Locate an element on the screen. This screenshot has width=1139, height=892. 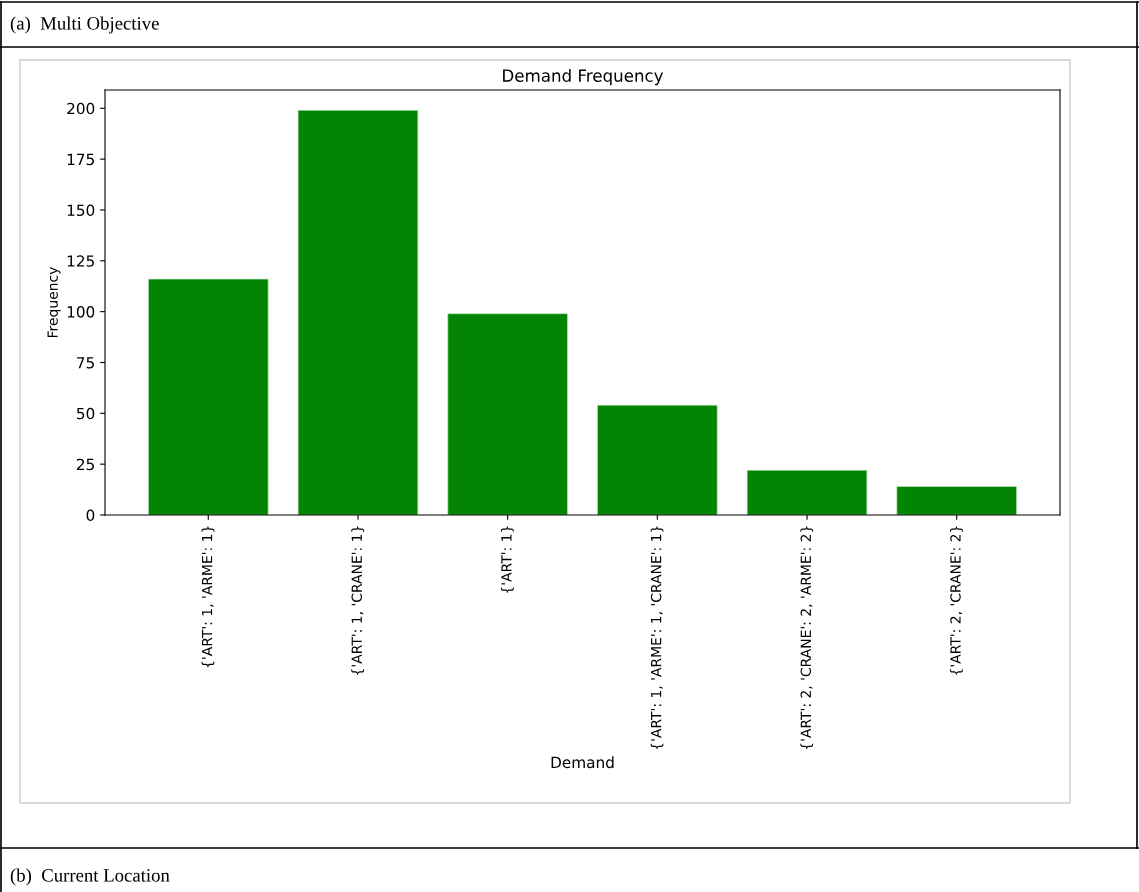
y-tick-label: 0 is located at coordinates (90, 515).